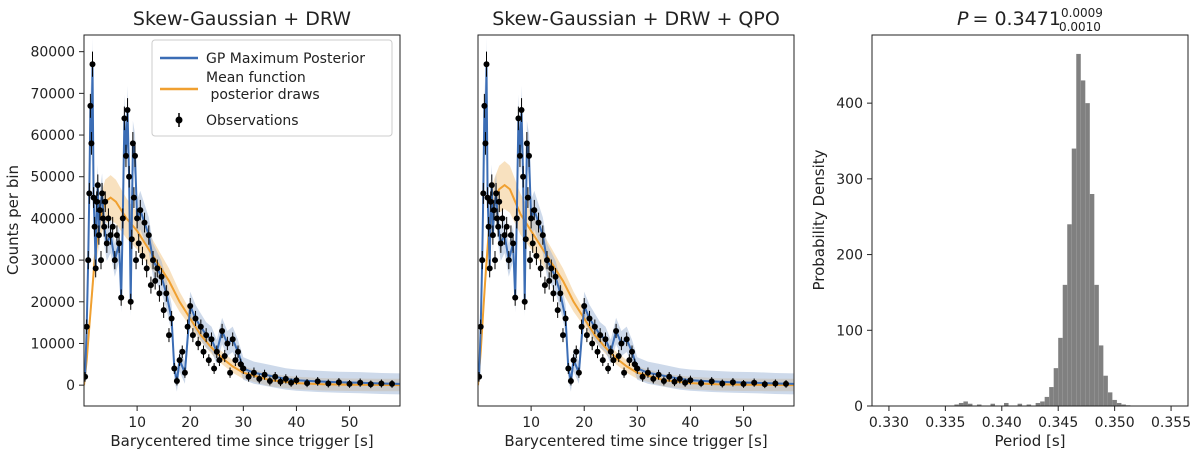 This screenshot has height=461, width=1200. Describe the element at coordinates (1042, 229) in the screenshot. I see `histogram-bars` at that location.